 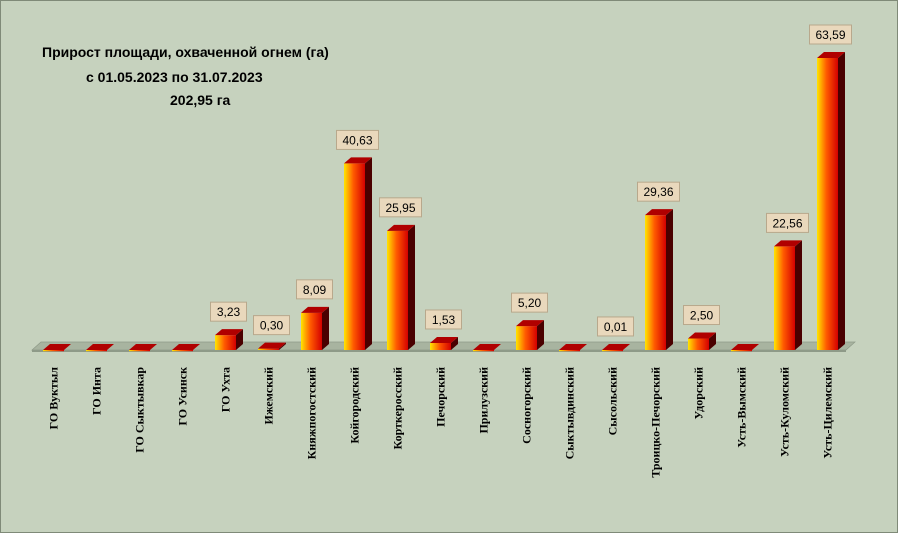 I want to click on category-label: Прилузский, so click(x=484, y=400).